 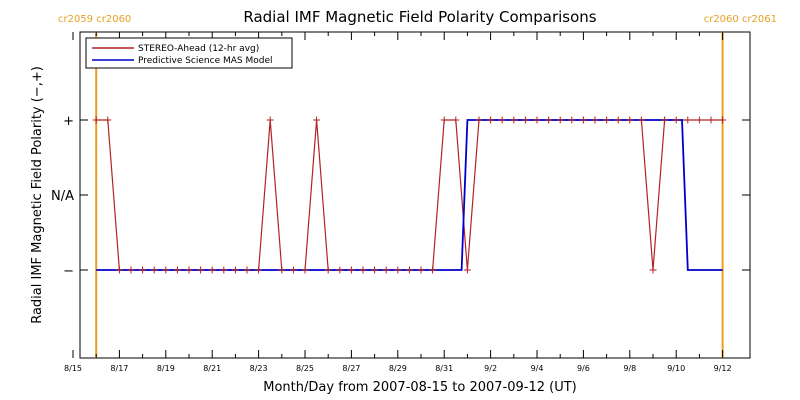 What do you see at coordinates (94, 19) in the screenshot?
I see `carrington-label: cr2059 cr2060` at bounding box center [94, 19].